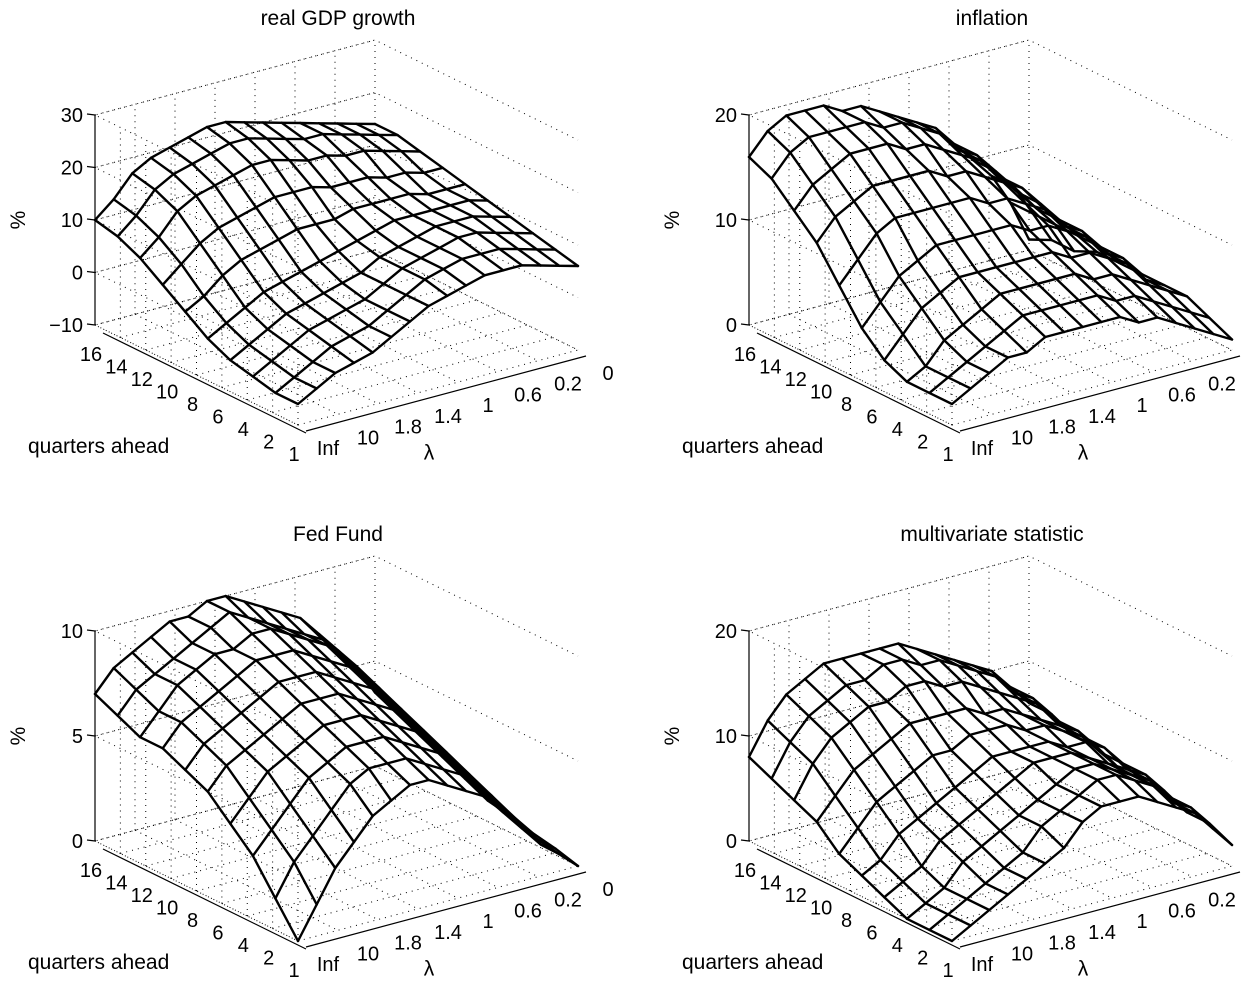 The height and width of the screenshot is (987, 1242). What do you see at coordinates (731, 326) in the screenshot?
I see `z-tick-label: 0` at bounding box center [731, 326].